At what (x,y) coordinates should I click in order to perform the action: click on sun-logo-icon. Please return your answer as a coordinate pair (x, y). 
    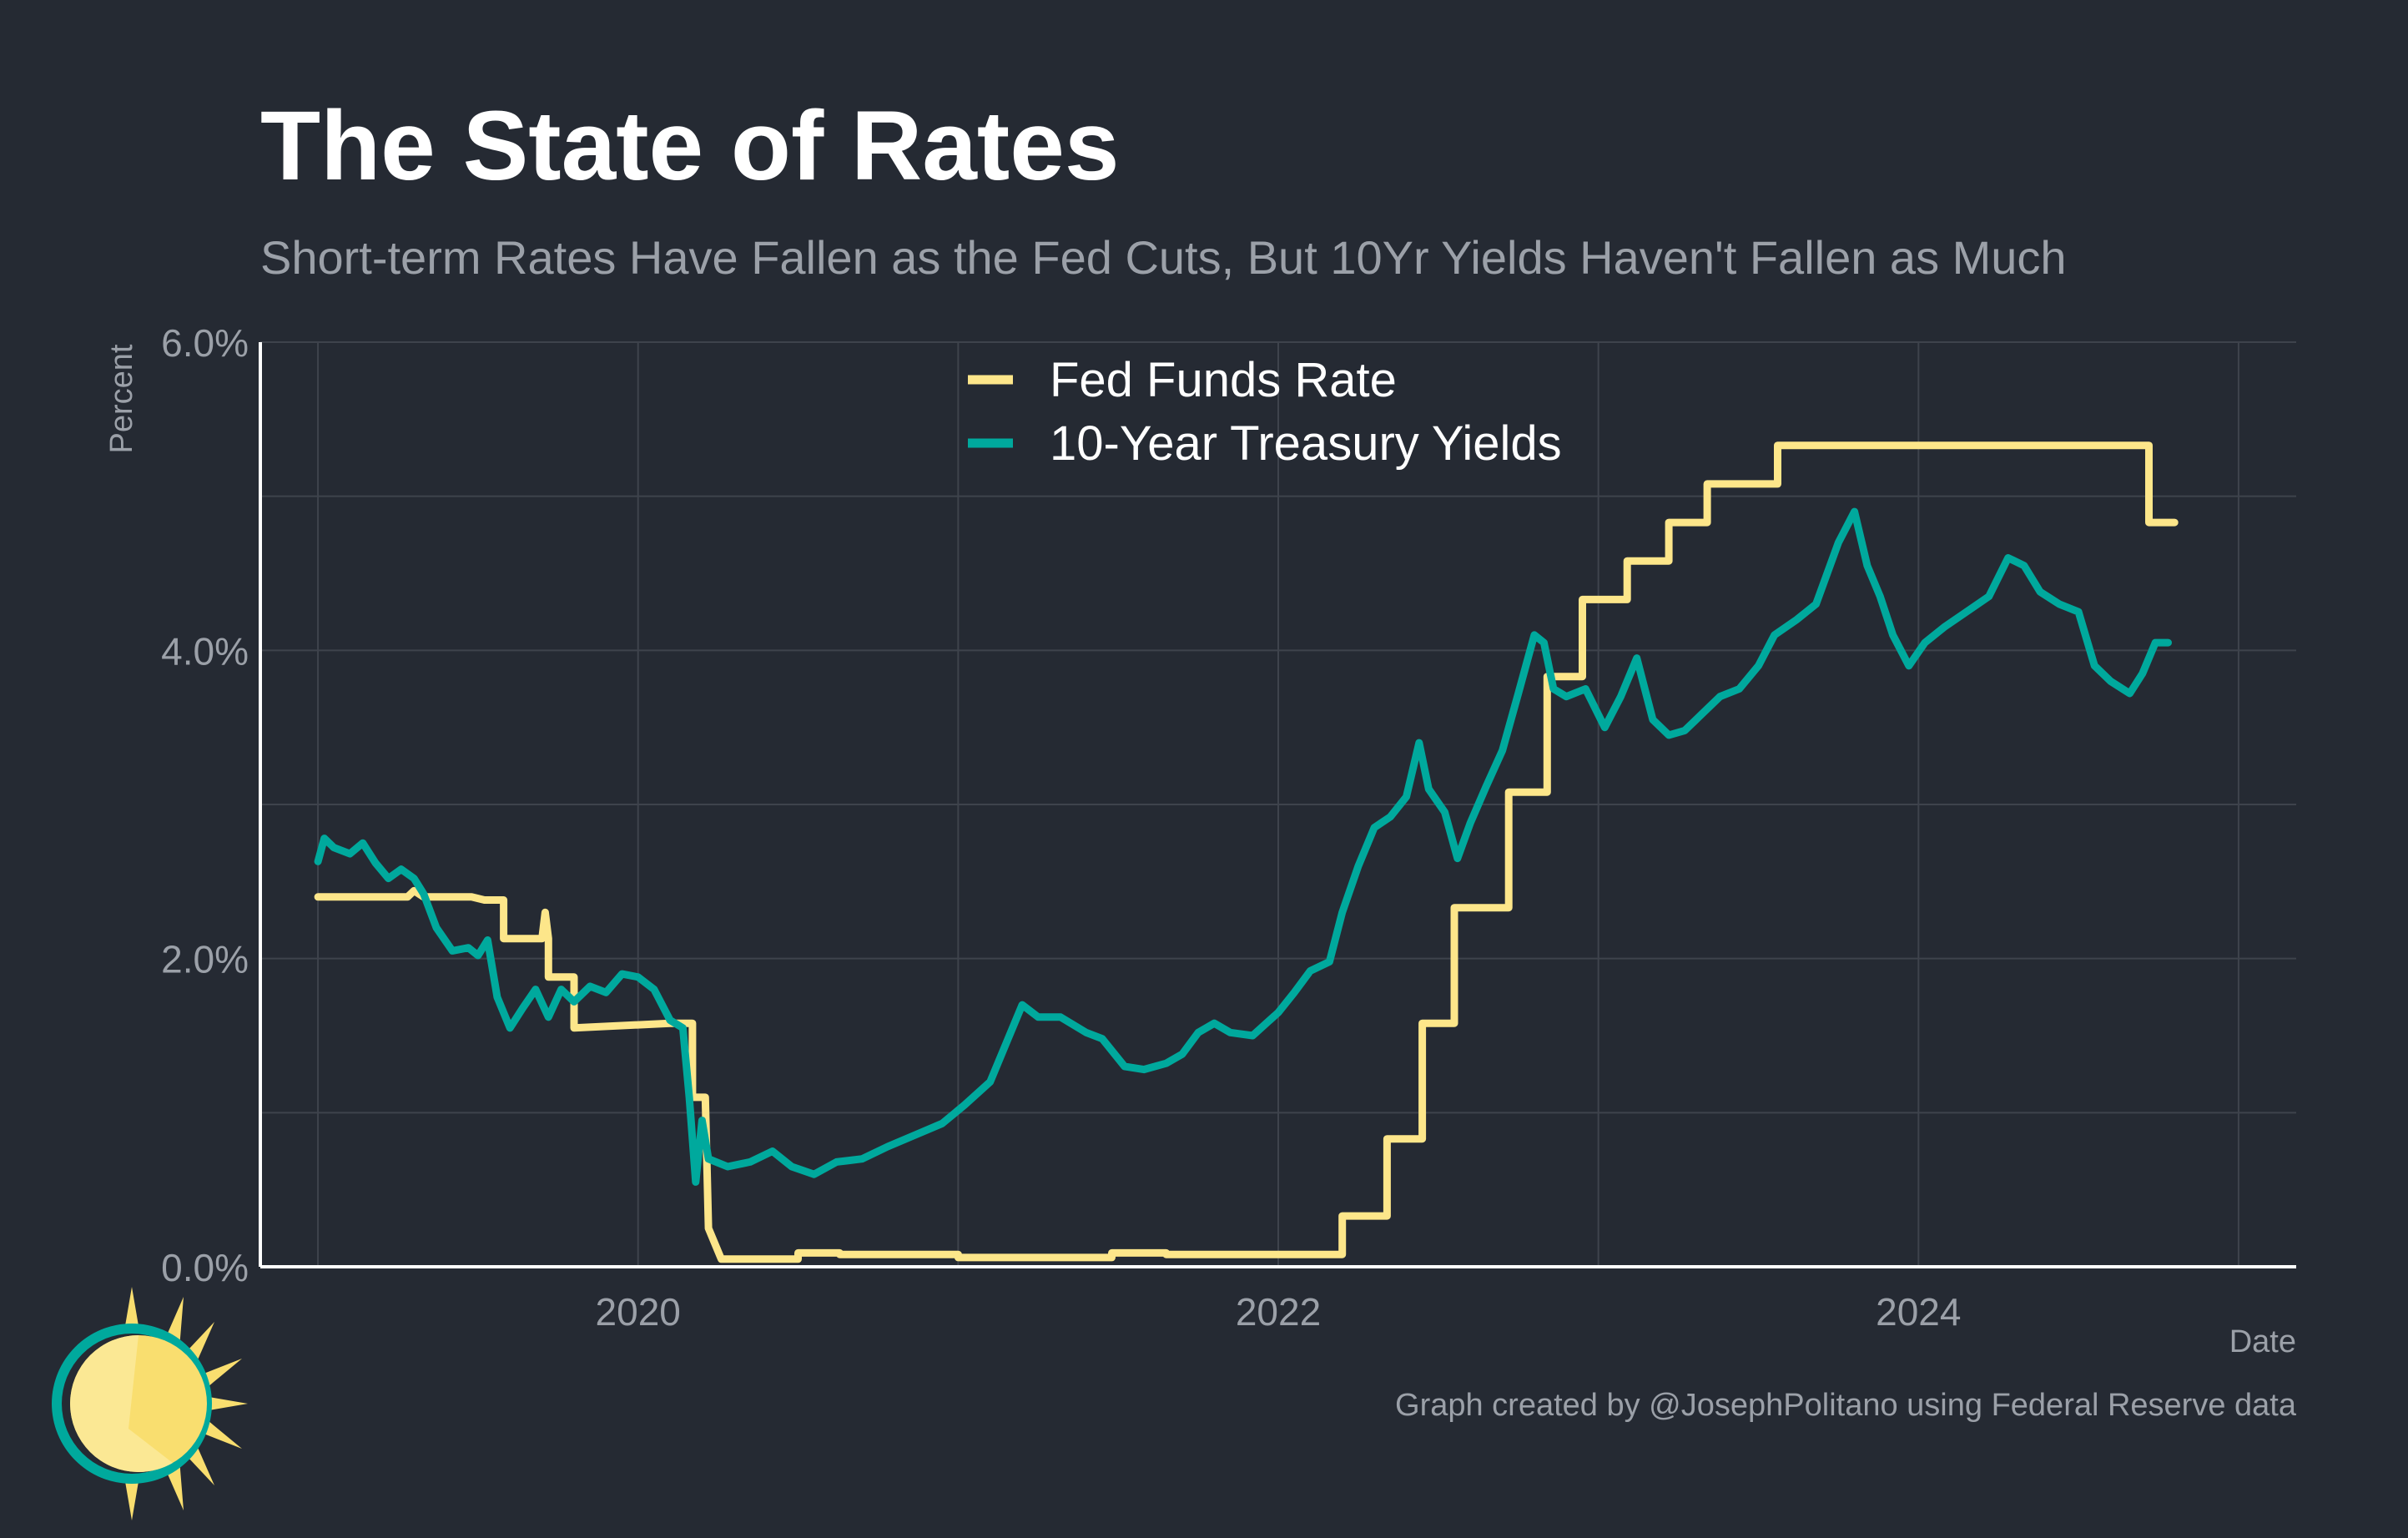
    Looking at the image, I should click on (150, 1403).